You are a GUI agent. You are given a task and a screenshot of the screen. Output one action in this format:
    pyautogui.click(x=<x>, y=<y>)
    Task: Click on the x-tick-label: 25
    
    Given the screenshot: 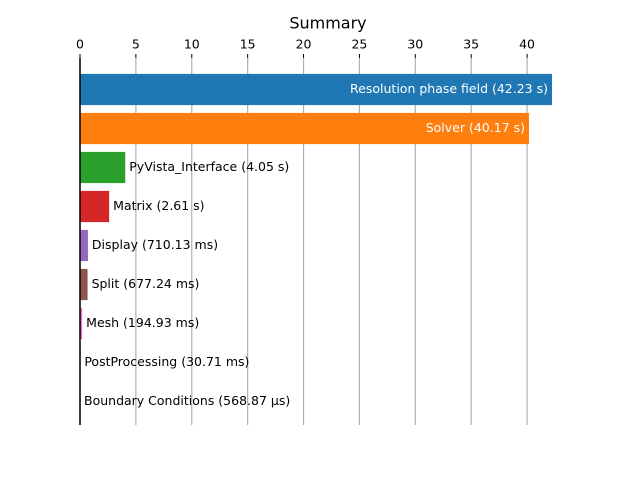 What is the action you would take?
    pyautogui.click(x=359, y=44)
    